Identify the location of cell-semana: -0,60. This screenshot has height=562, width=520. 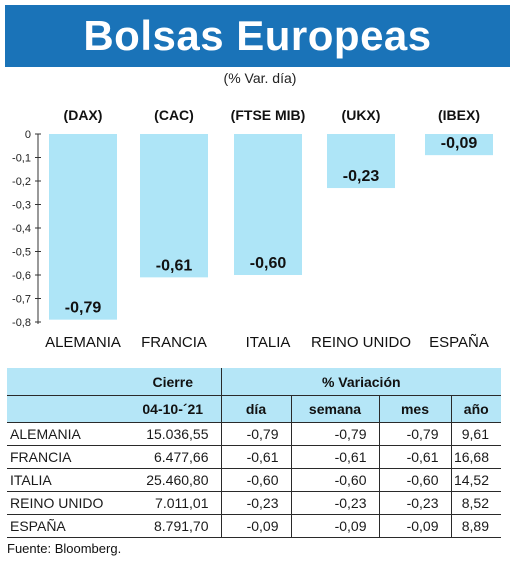
(334, 480).